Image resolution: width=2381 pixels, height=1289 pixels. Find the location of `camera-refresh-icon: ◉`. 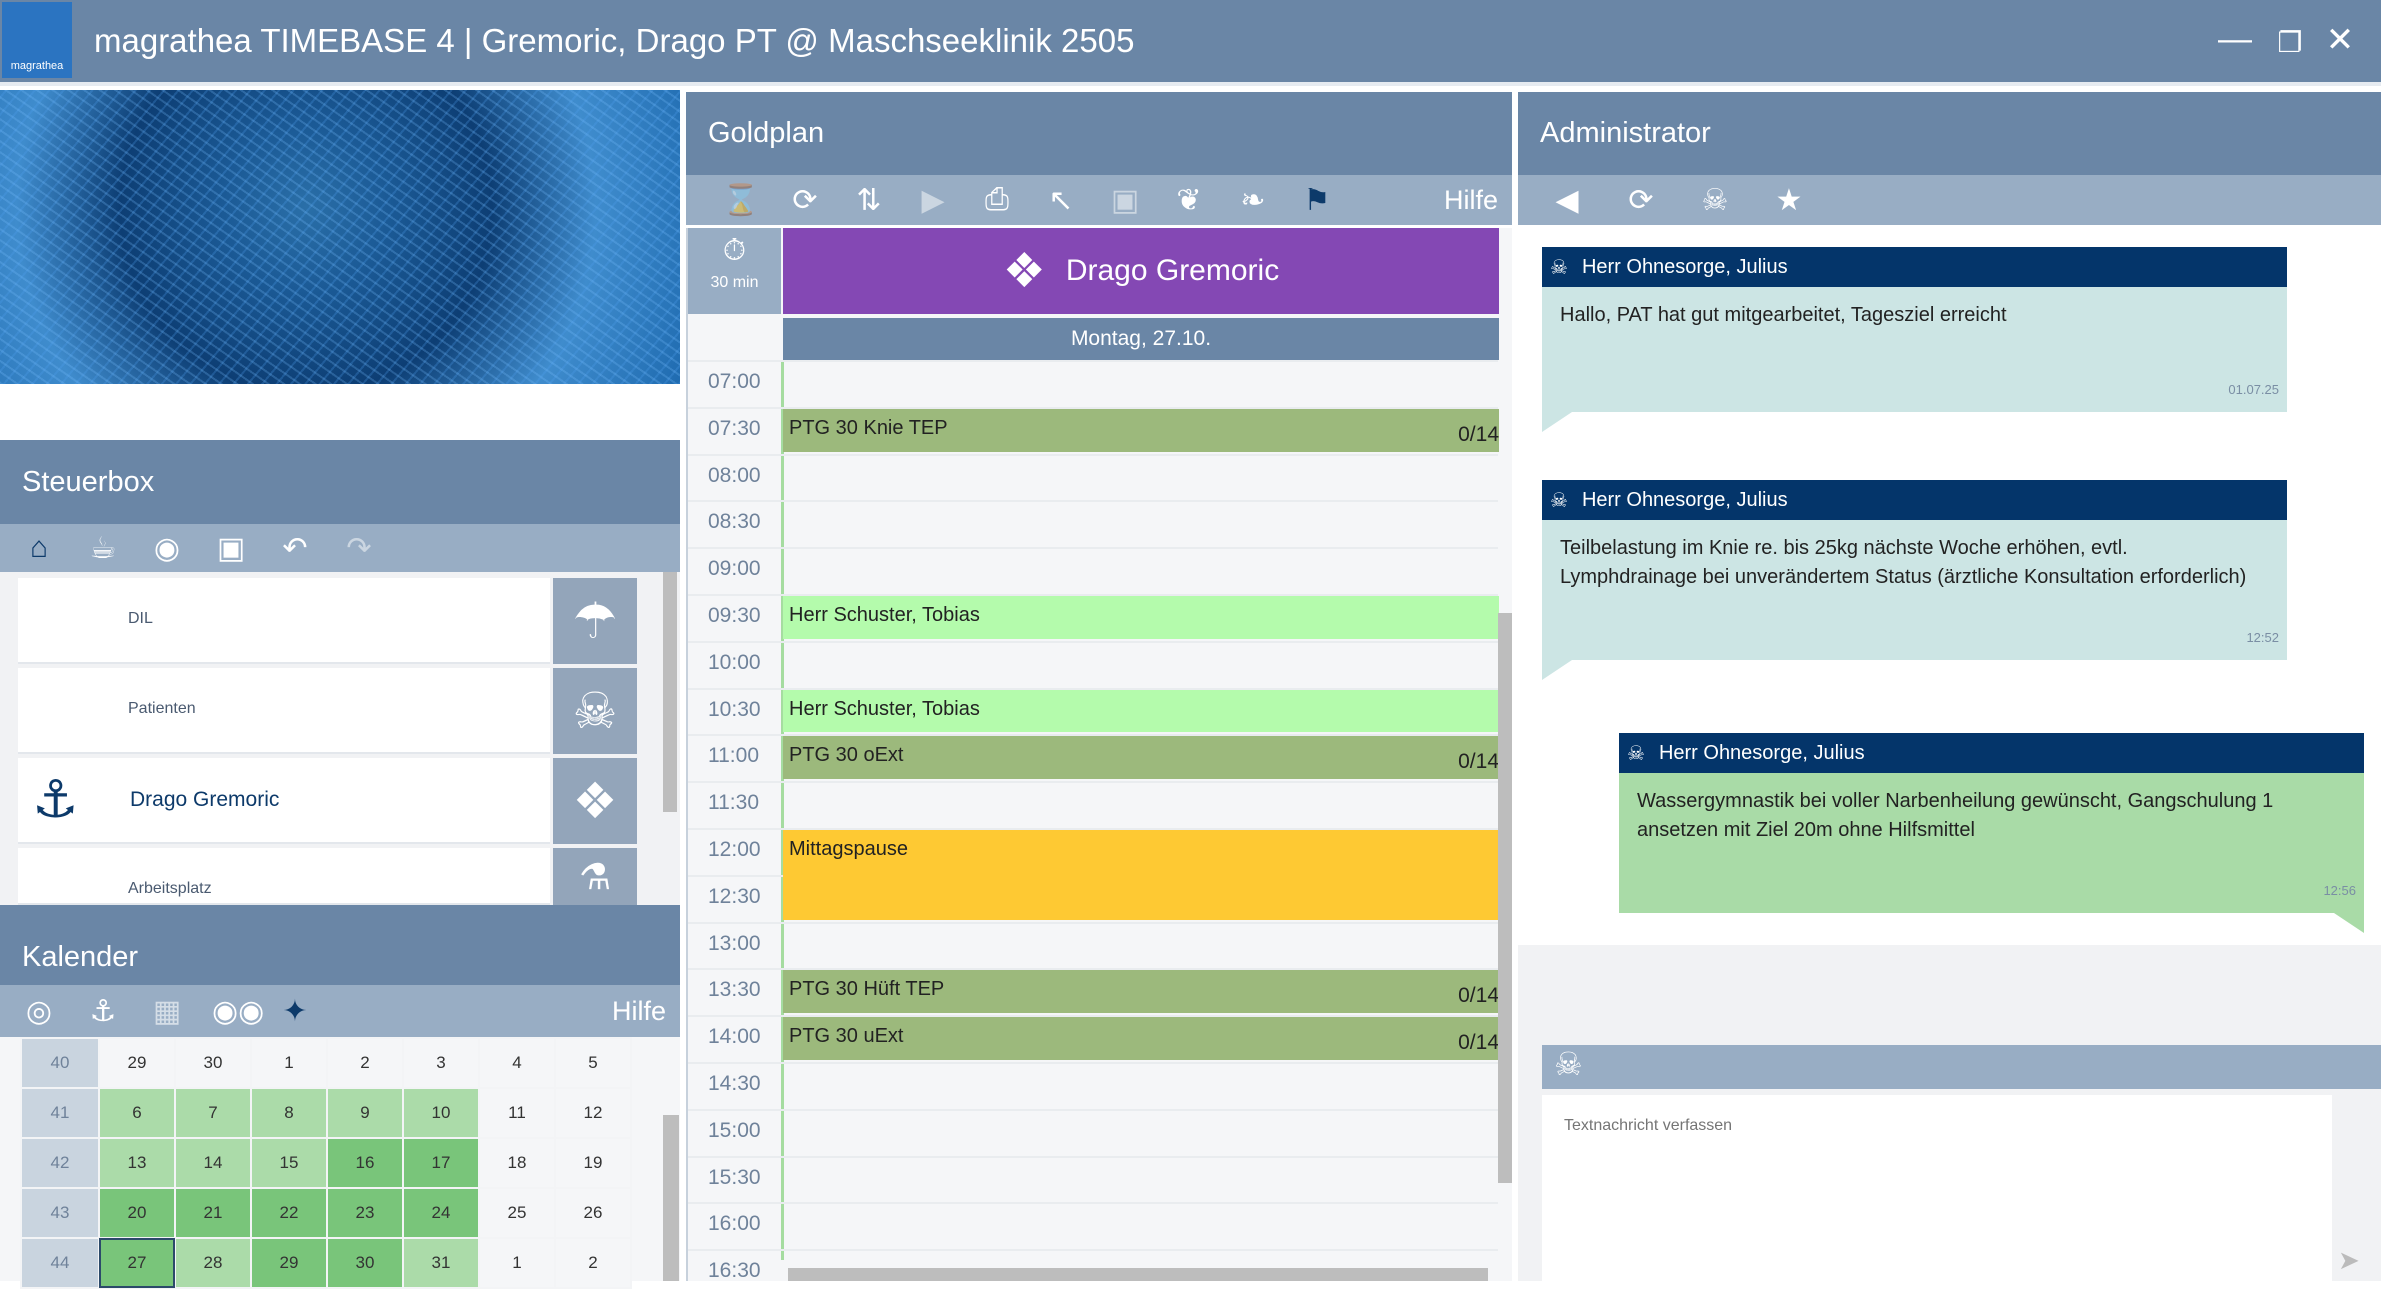

camera-refresh-icon: ◉ is located at coordinates (167, 548).